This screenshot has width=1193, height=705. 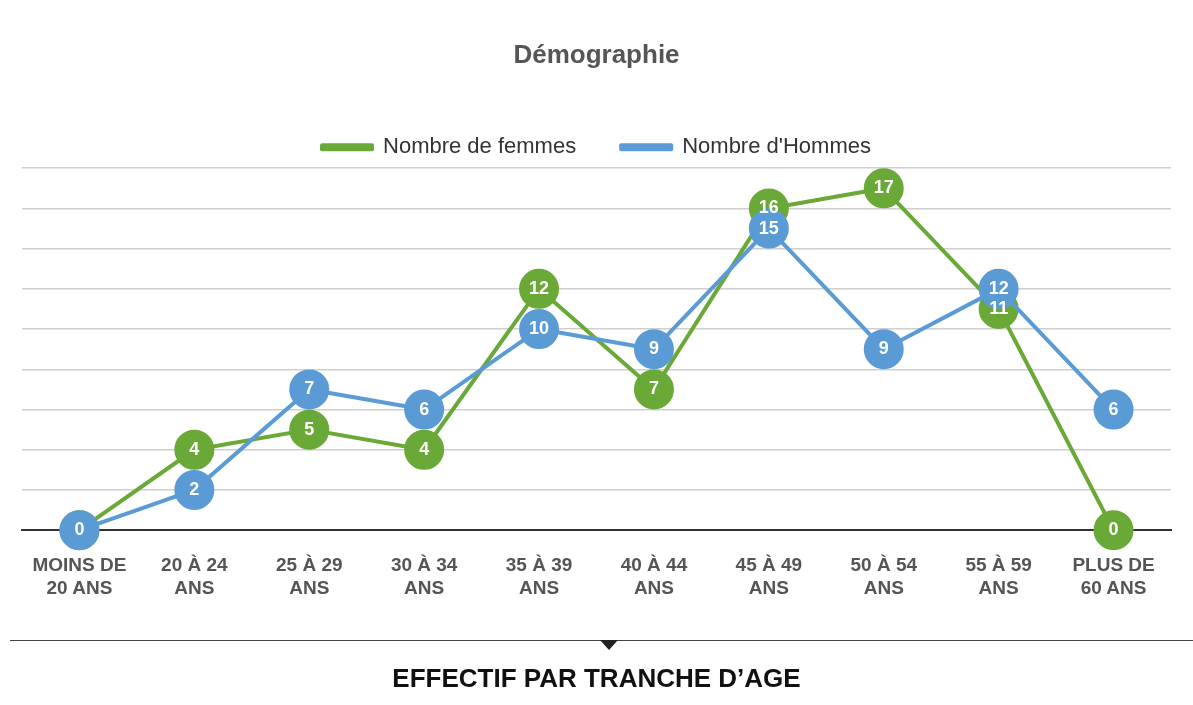 I want to click on x-axis-title: EFFECTIF PAR TRANCHE D’AGE, so click(x=596, y=677).